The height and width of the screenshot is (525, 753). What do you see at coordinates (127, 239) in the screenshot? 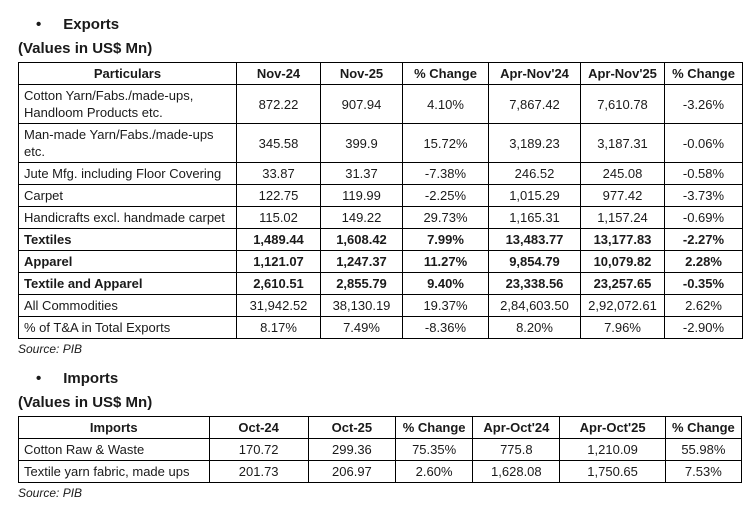
I see `row-label: Textiles` at bounding box center [127, 239].